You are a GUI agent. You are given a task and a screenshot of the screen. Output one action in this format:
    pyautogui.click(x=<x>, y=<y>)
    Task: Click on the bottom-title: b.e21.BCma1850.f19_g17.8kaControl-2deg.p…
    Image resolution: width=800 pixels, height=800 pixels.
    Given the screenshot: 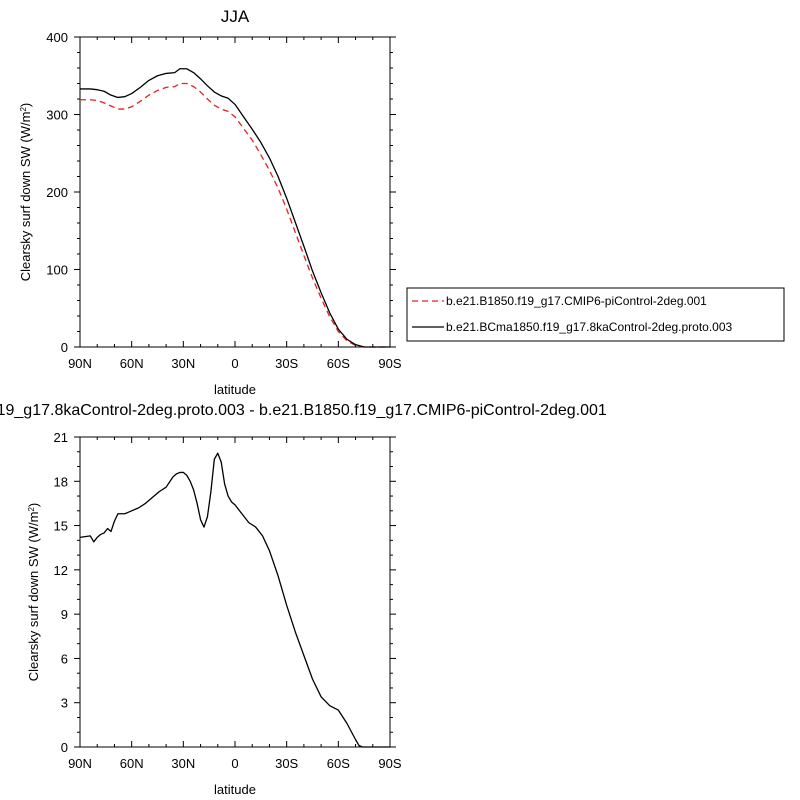 What is the action you would take?
    pyautogui.click(x=303, y=410)
    